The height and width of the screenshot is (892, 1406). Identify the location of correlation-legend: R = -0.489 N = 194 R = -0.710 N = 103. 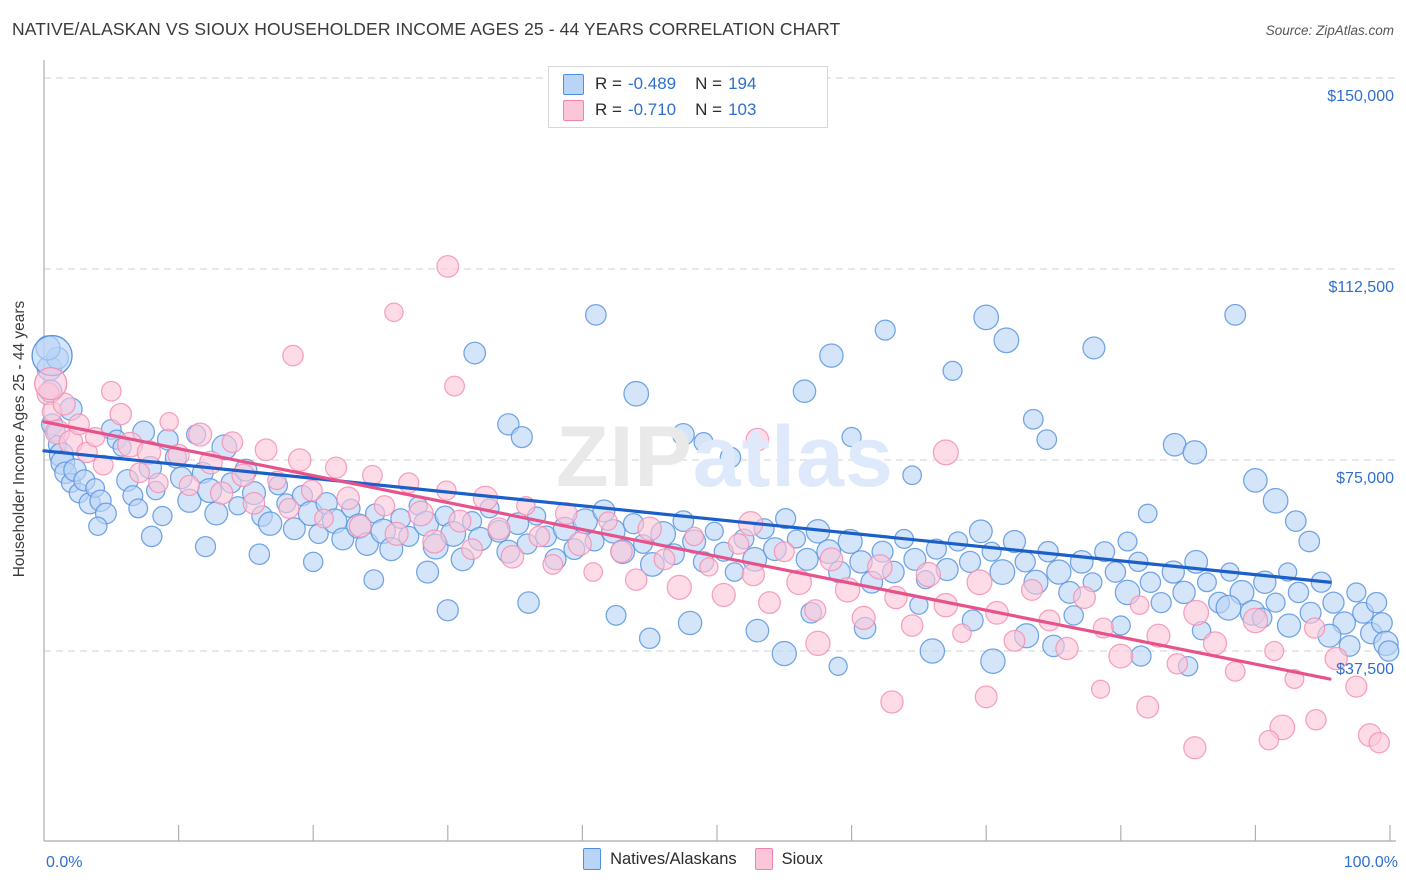
(688, 97).